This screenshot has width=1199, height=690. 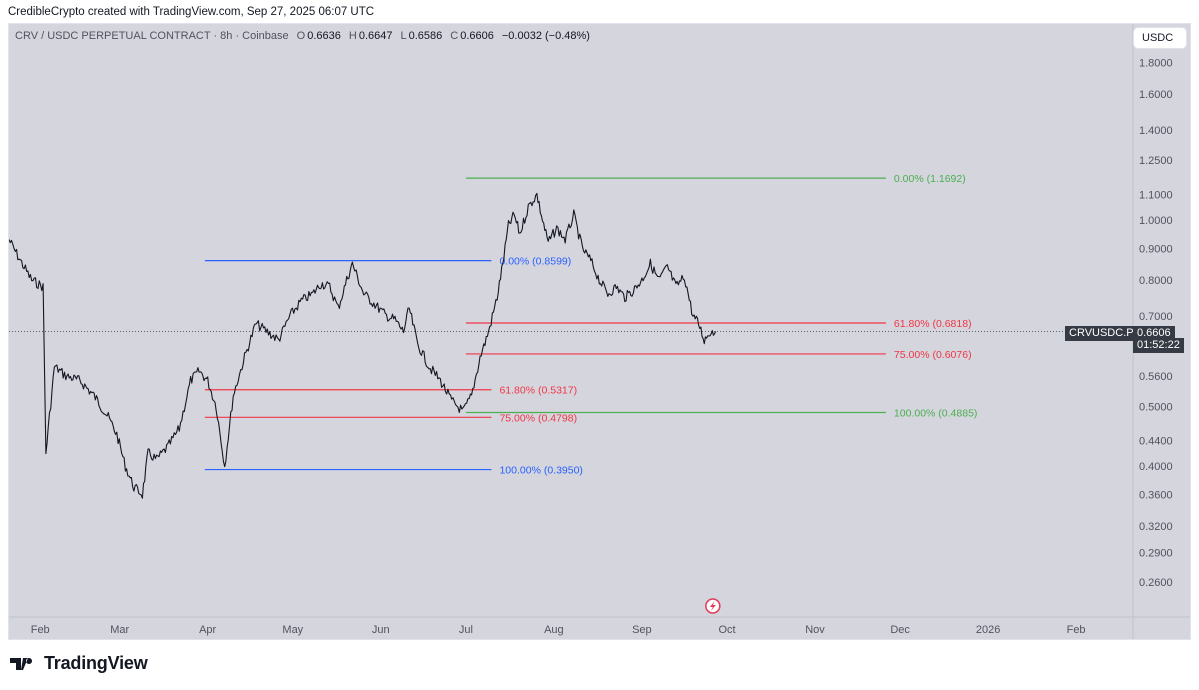 What do you see at coordinates (21, 663) in the screenshot?
I see `tradingview-logo-icon` at bounding box center [21, 663].